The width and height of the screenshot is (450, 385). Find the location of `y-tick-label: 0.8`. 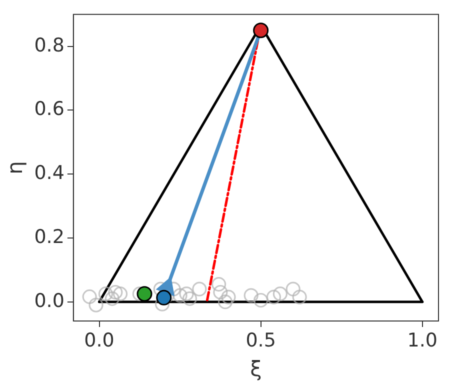

y-tick-label: 0.8 is located at coordinates (49, 45).